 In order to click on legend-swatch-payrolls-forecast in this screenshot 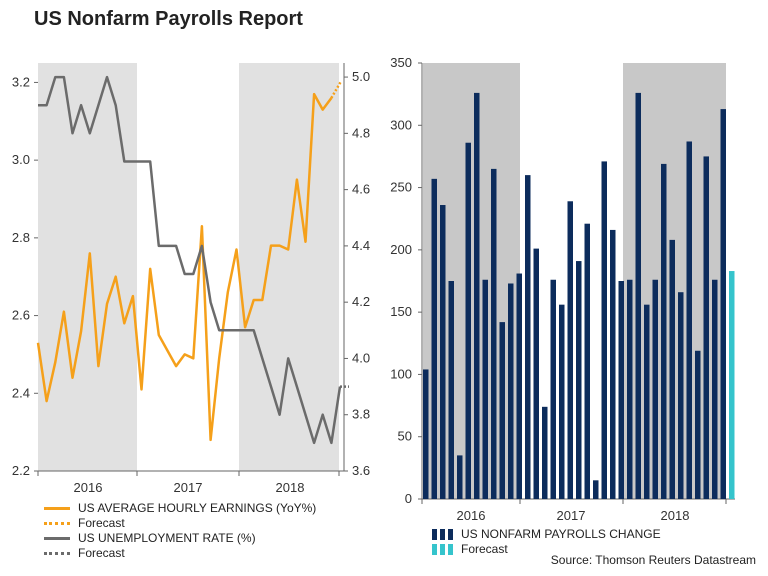, I will do `click(442, 549)`.